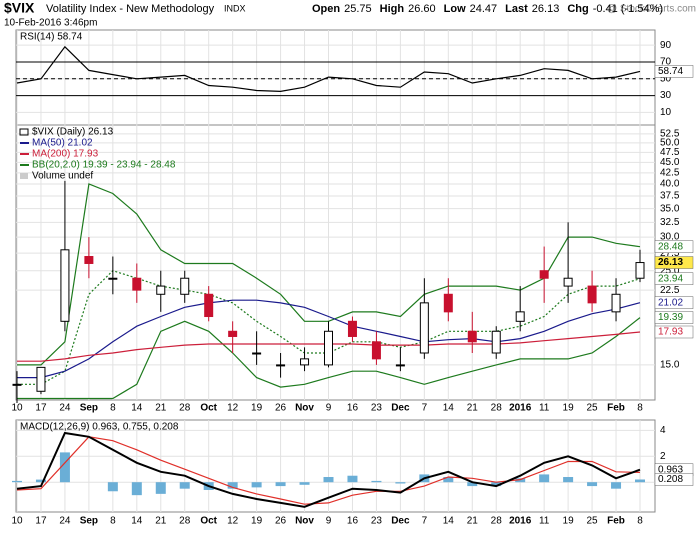 The height and width of the screenshot is (535, 700). I want to click on y-tick-label: 27.5, so click(670, 253).